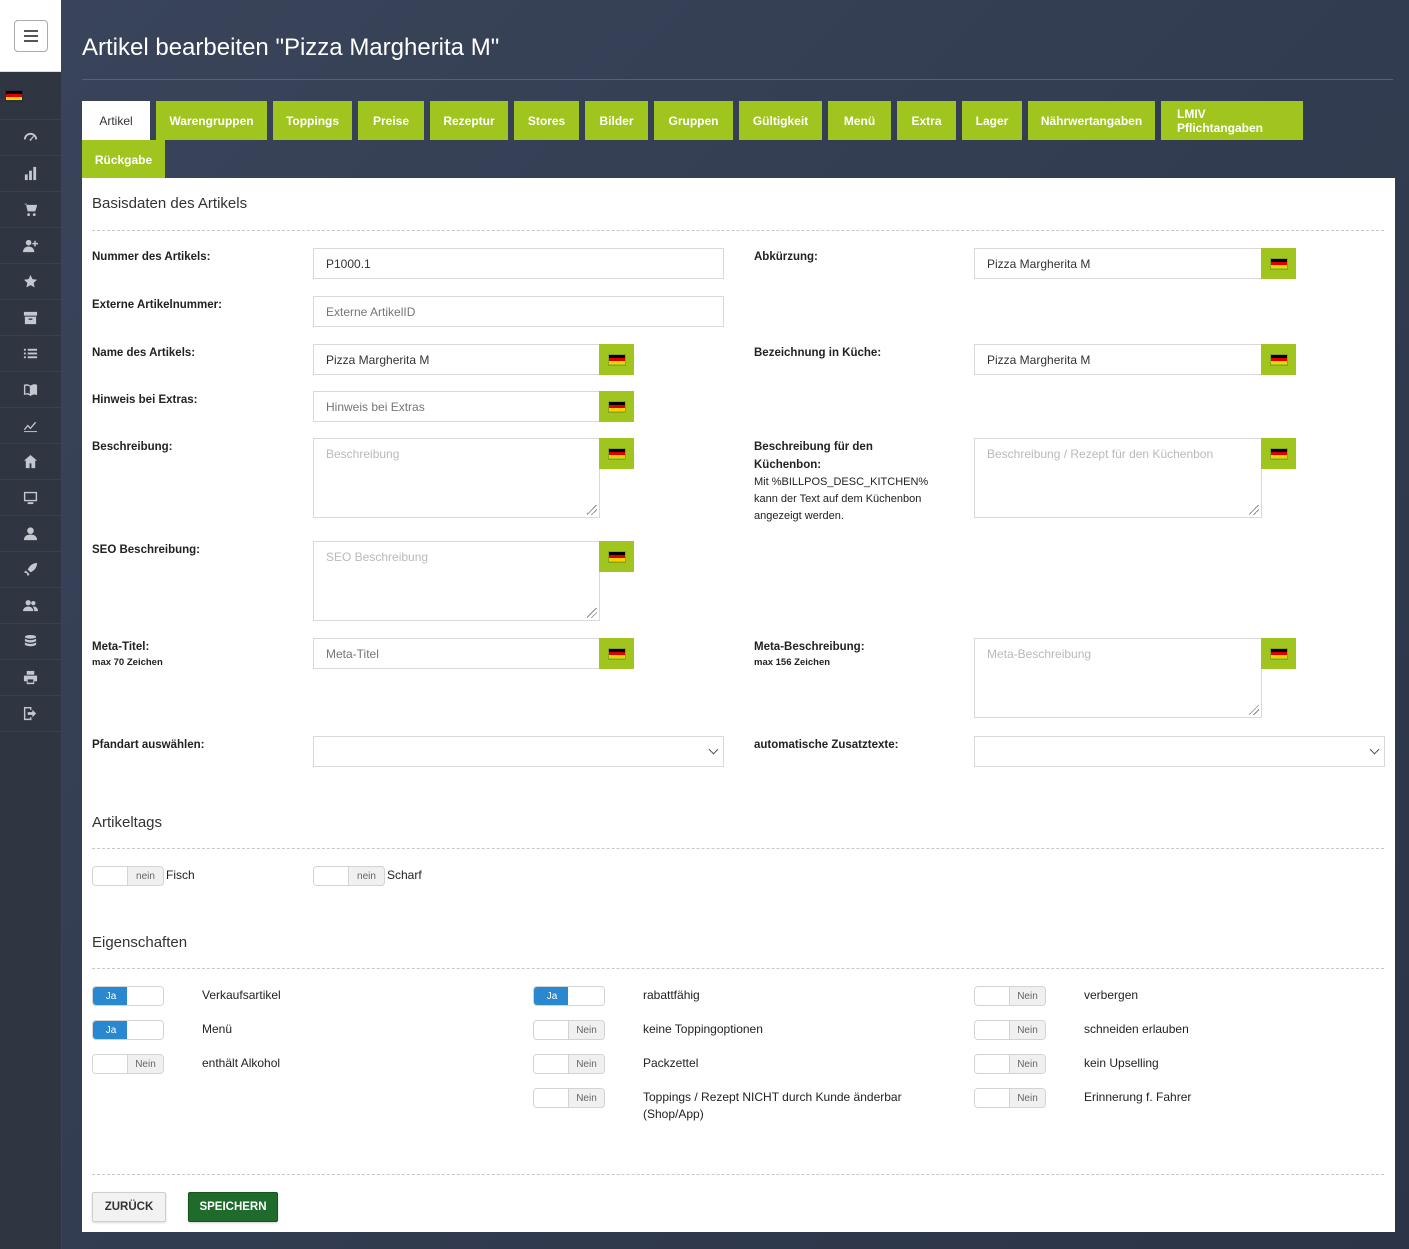  I want to click on label-zusatztexte: automatische Zusatztexte:, so click(826, 745).